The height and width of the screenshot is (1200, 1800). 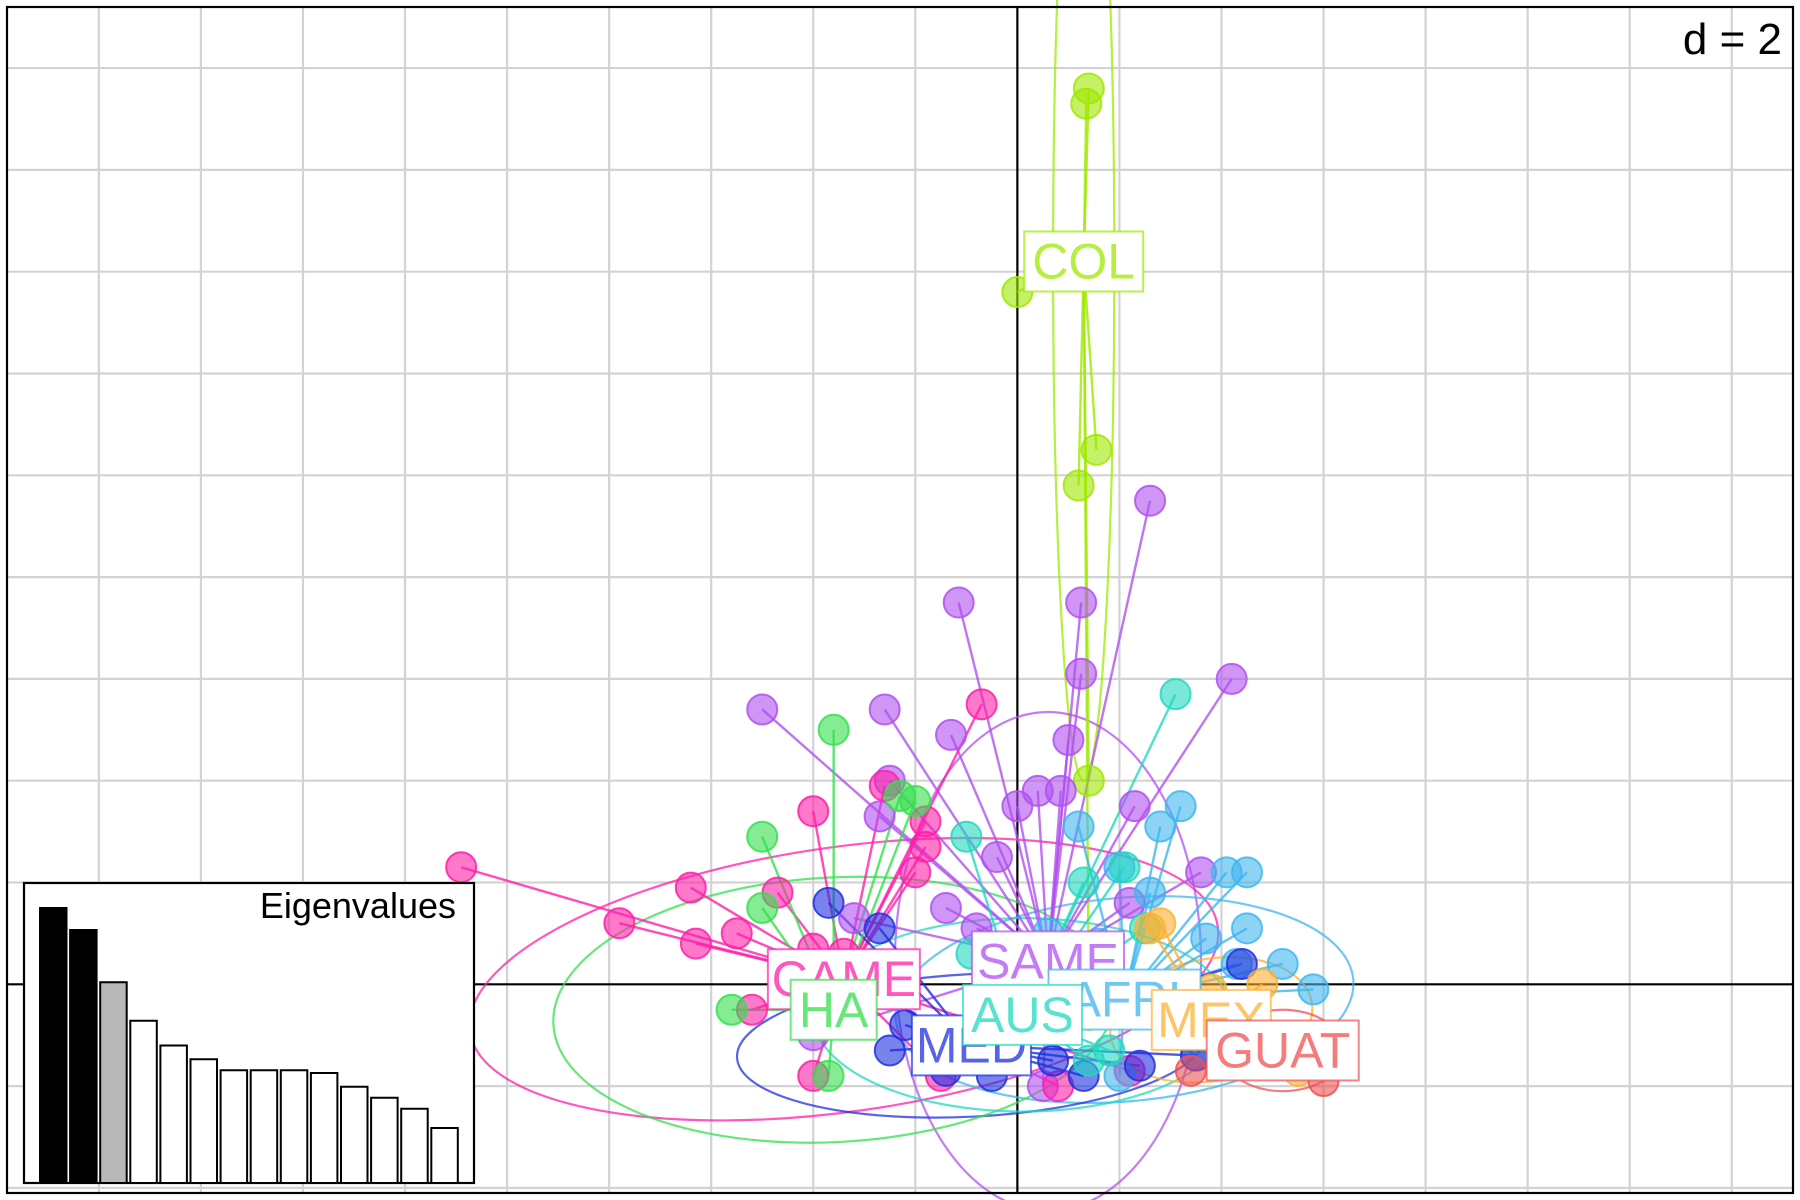 I want to click on group-label-col: COL, so click(x=1084, y=261).